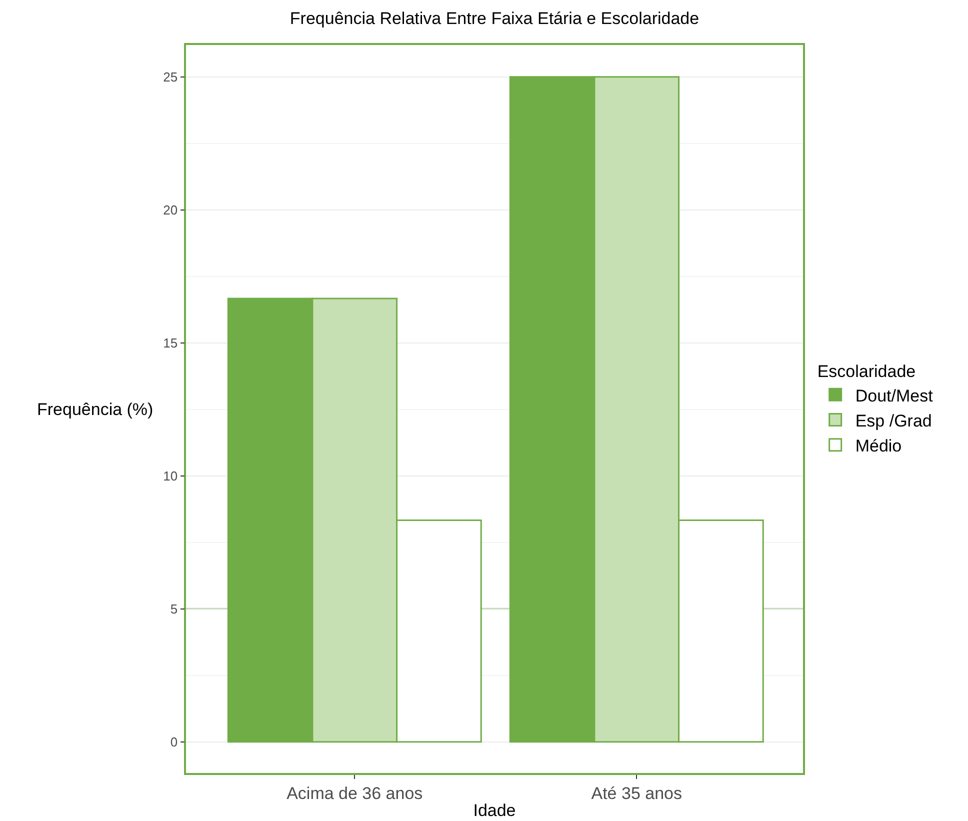  Describe the element at coordinates (170, 210) in the screenshot. I see `y-tick-label: 20` at that location.